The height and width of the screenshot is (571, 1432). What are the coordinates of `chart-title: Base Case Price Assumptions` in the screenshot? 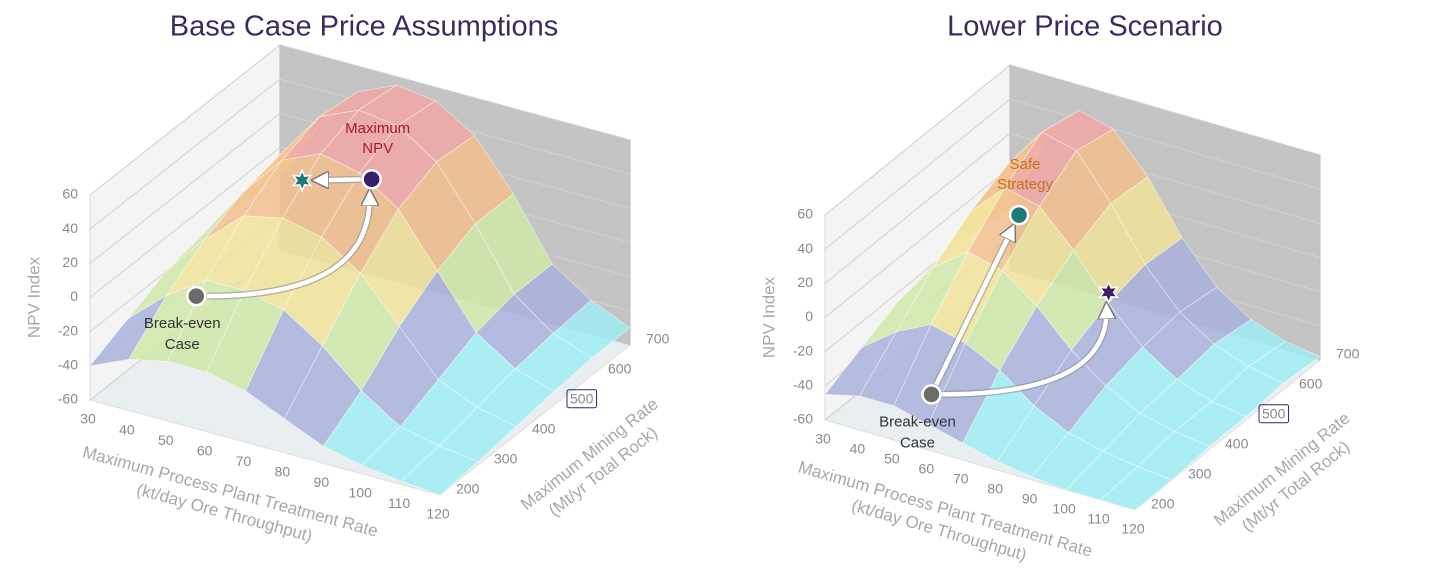 It's located at (364, 27).